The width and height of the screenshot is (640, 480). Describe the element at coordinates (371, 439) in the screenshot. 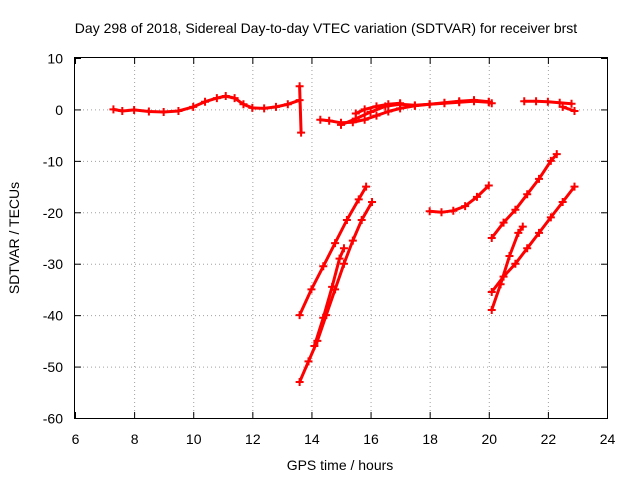

I see `x-tick-label: 16` at that location.